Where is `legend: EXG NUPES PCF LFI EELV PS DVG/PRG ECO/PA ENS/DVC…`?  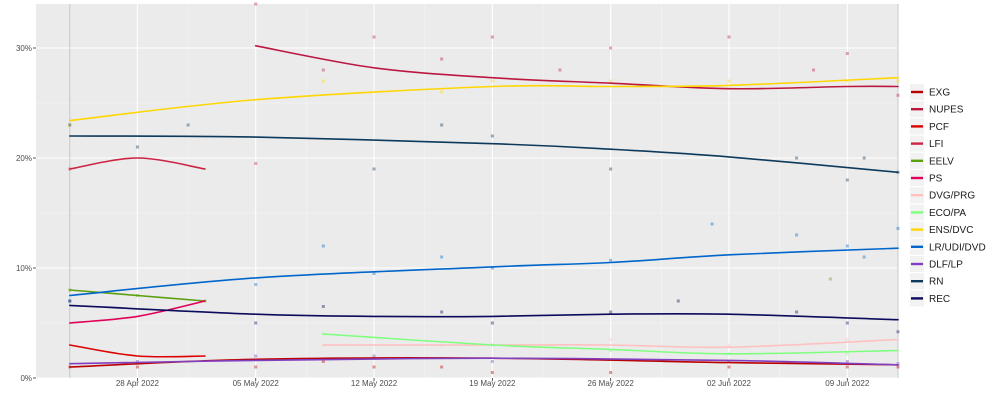
legend: EXG NUPES PCF LFI EELV PS DVG/PRG ECO/PA ENS/DVC… is located at coordinates (948, 195).